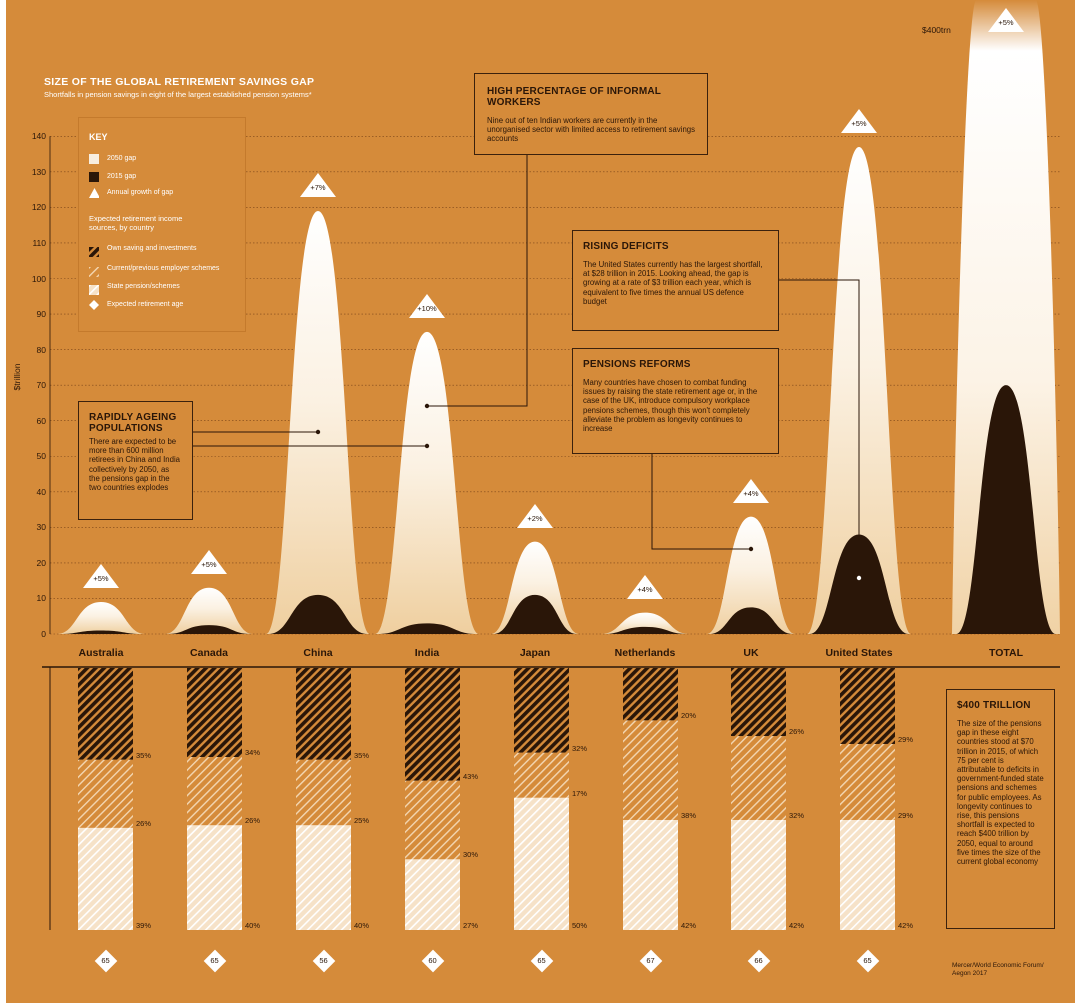 The height and width of the screenshot is (1003, 1075). What do you see at coordinates (163, 268) in the screenshot?
I see `key-label-employer: Current/previous employer schemes` at bounding box center [163, 268].